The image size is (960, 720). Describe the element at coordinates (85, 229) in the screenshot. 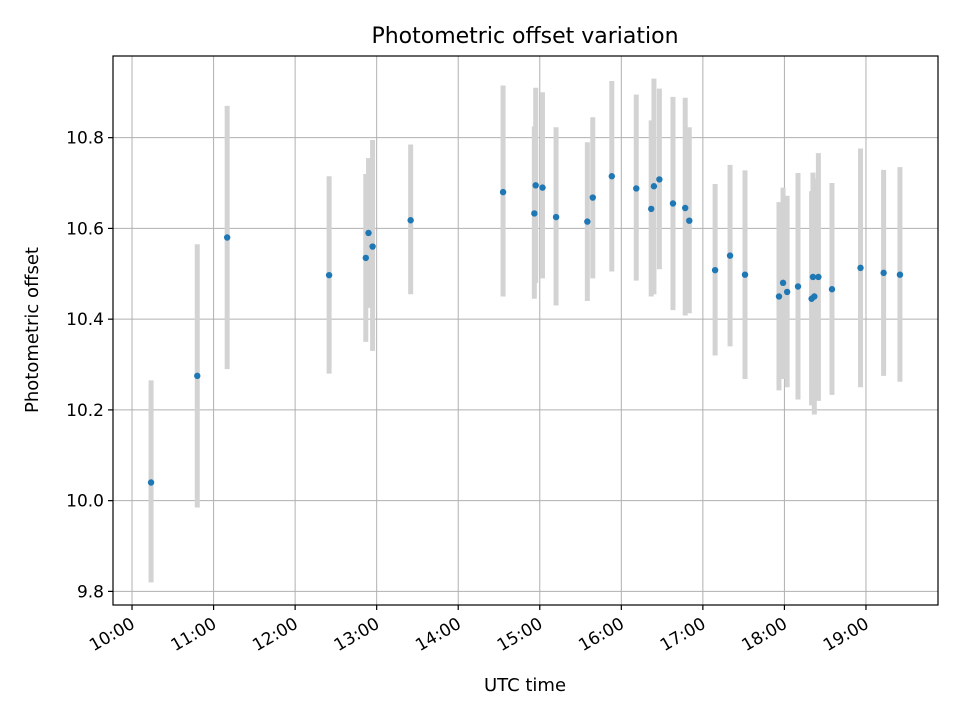

I see `y-tick-label: 10.6` at that location.